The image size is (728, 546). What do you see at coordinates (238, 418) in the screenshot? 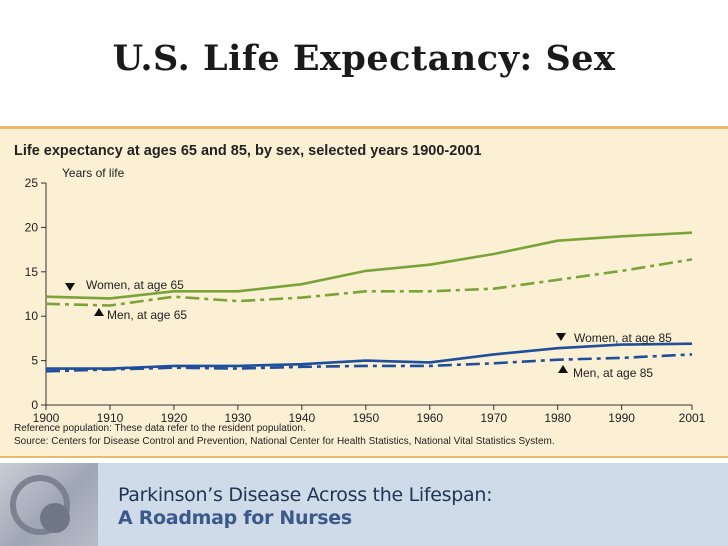
I see `x-tick-label: 1930` at bounding box center [238, 418].